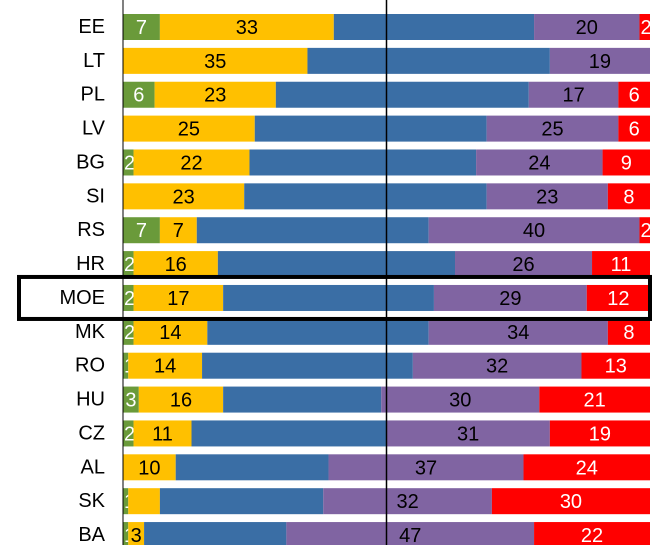  What do you see at coordinates (91, 534) in the screenshot?
I see `category-label: BA` at bounding box center [91, 534].